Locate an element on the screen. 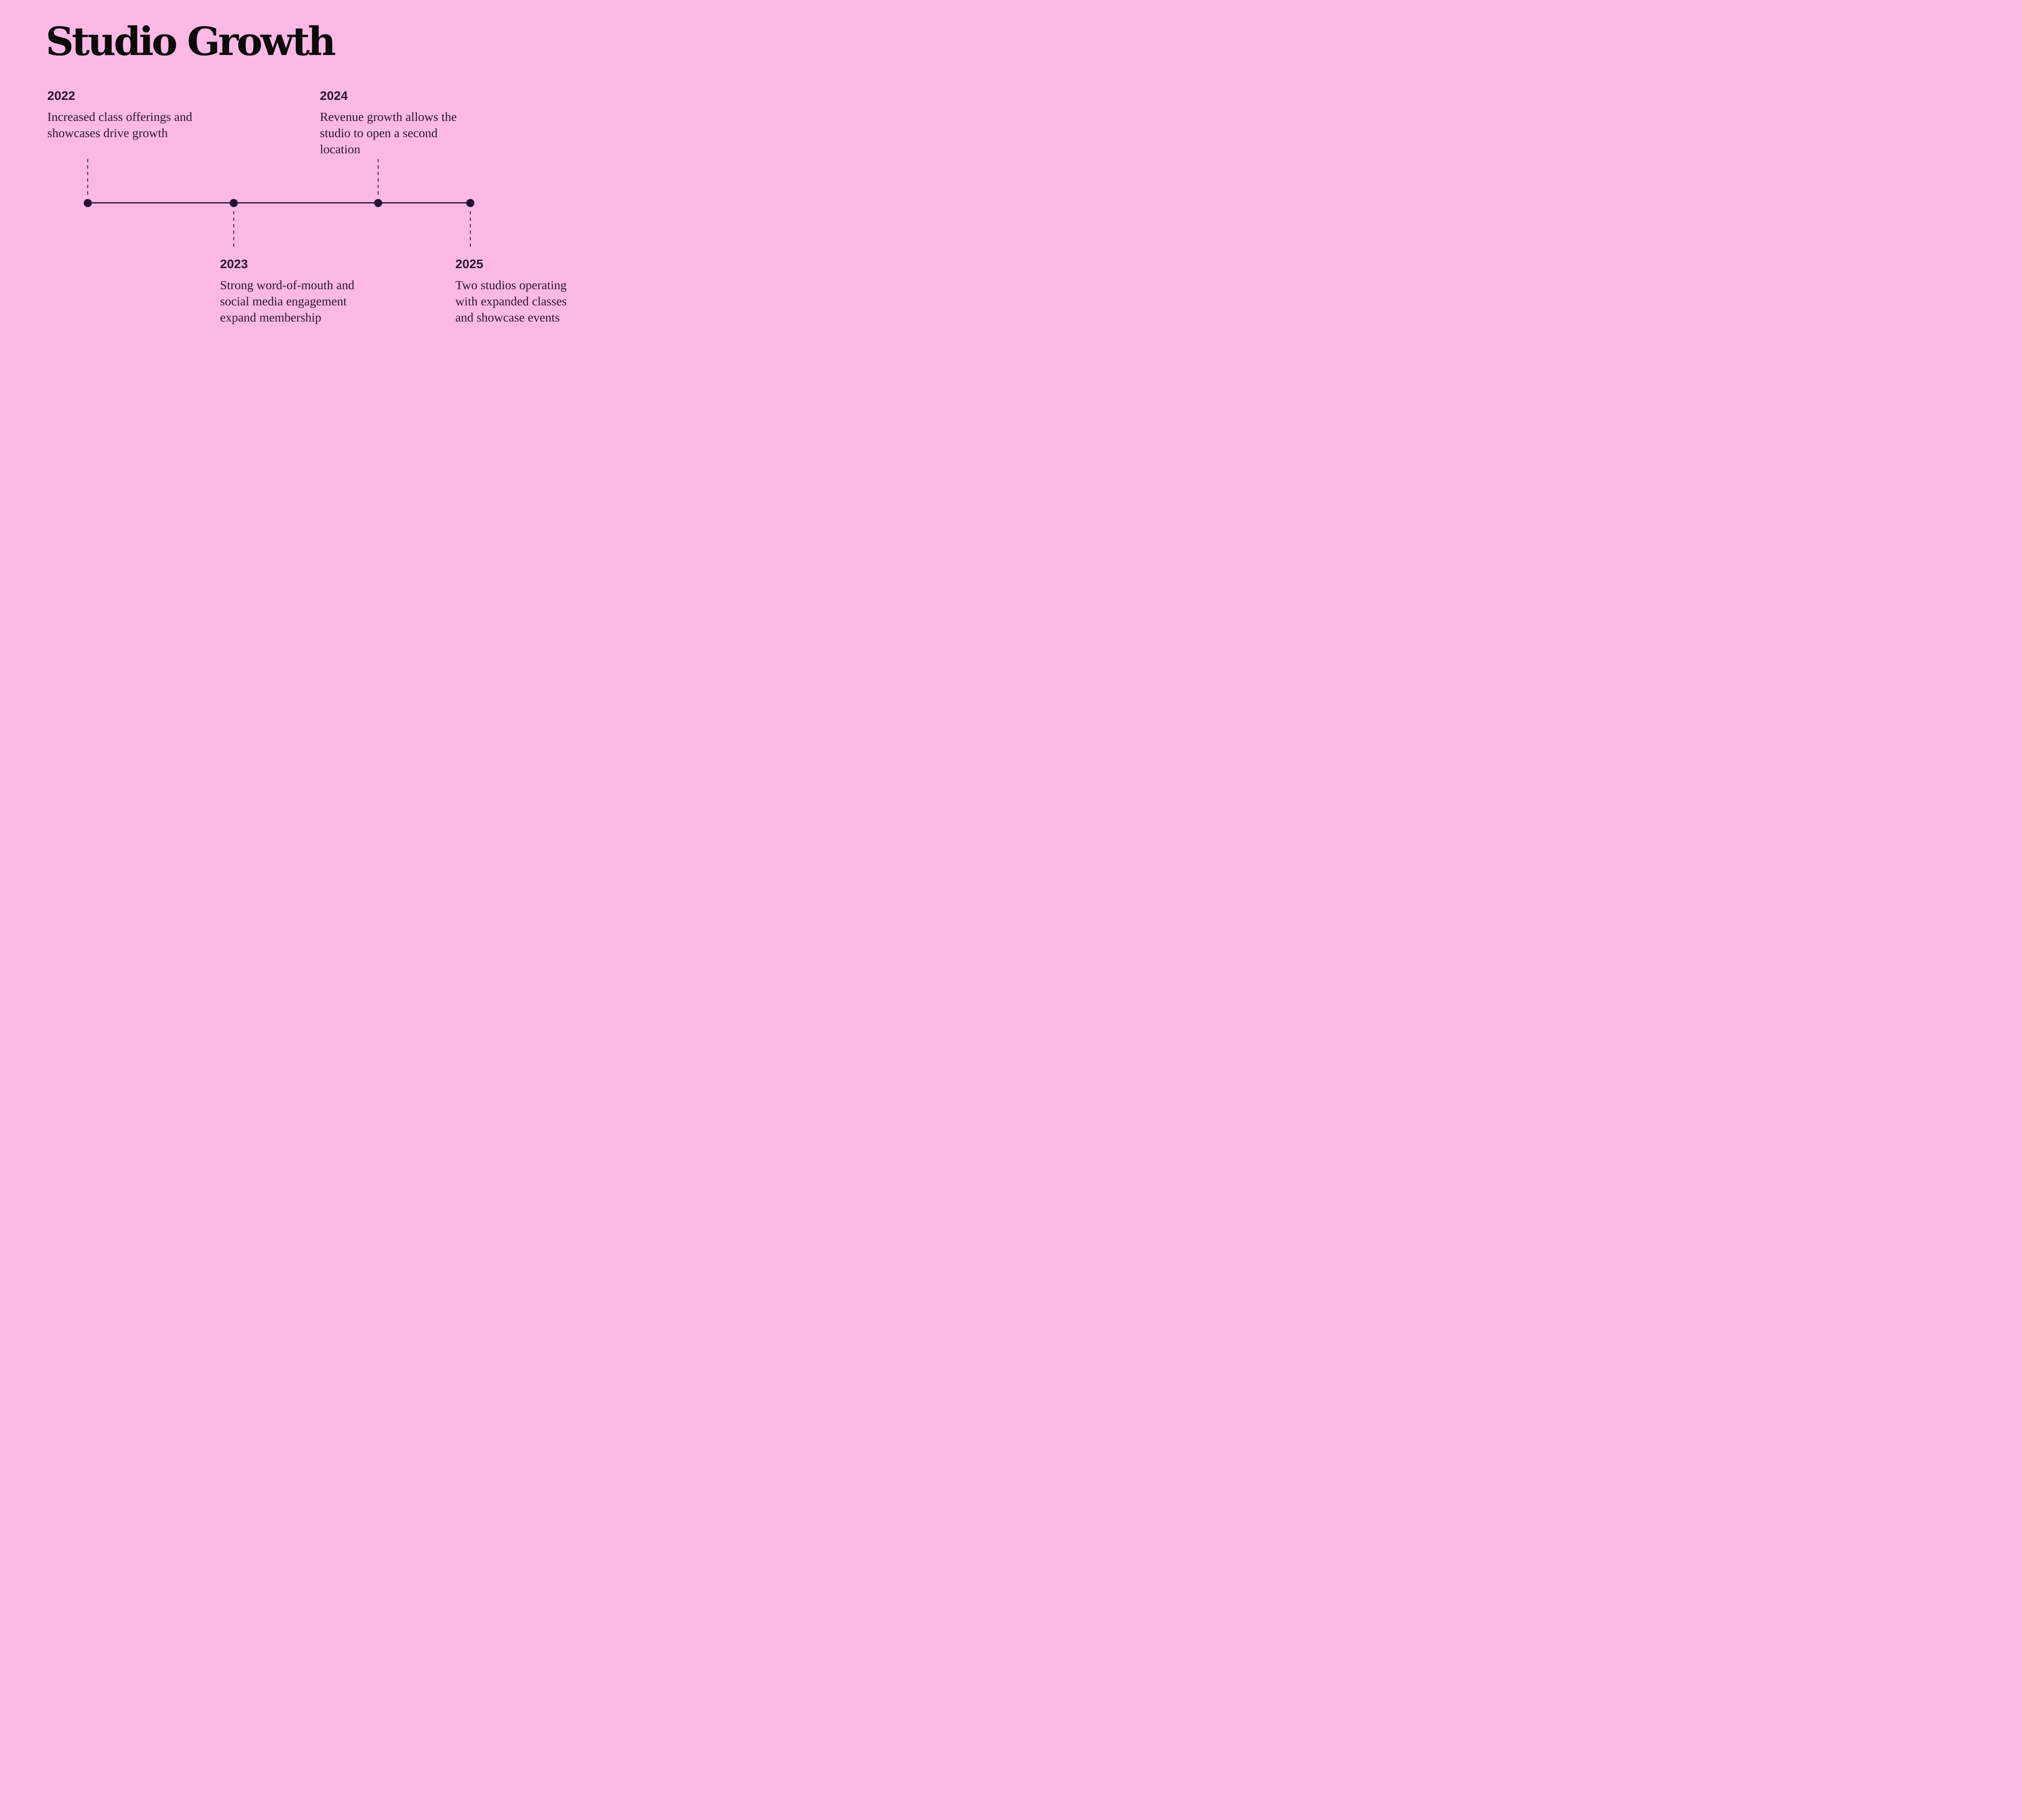 This screenshot has width=2022, height=1820. timeline-connector-2023 is located at coordinates (233, 229).